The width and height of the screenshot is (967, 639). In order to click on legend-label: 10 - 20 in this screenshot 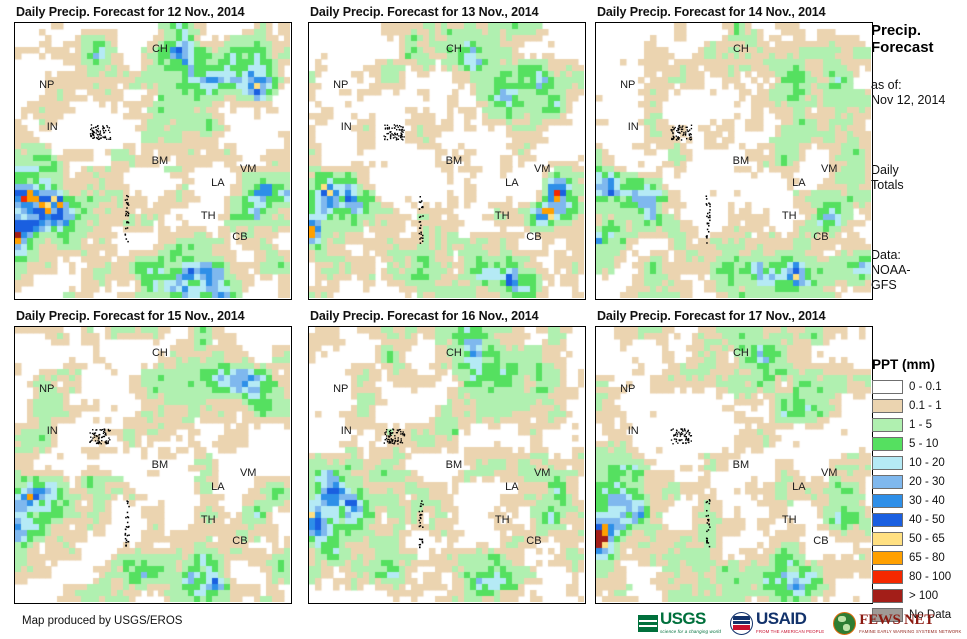, I will do `click(927, 462)`.